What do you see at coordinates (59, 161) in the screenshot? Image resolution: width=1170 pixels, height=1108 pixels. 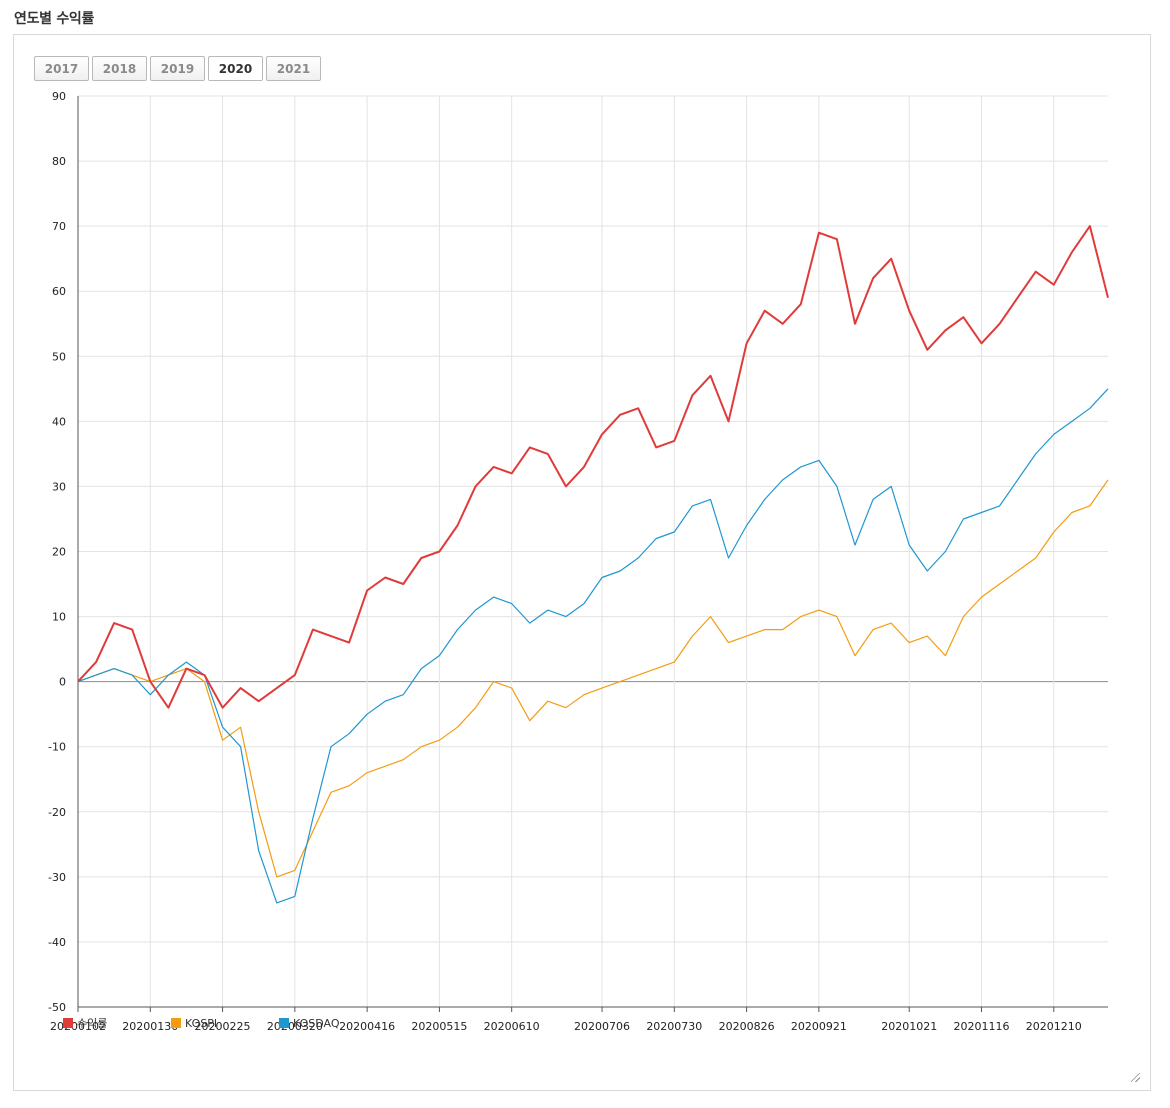 I see `y-tick-label: 80` at bounding box center [59, 161].